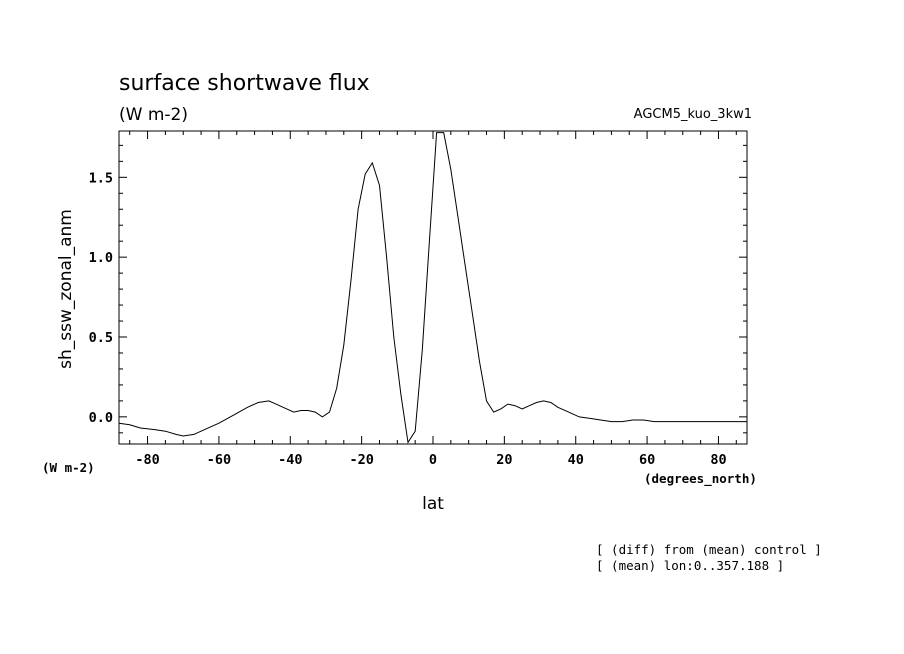 This screenshot has width=904, height=654. I want to click on y-tick-label: 0.5, so click(101, 338).